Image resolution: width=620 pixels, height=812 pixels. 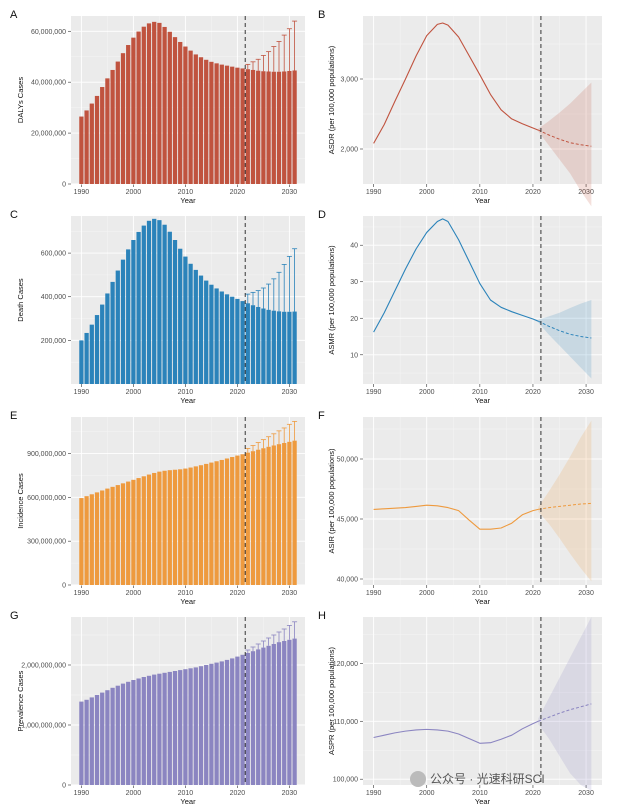 What do you see at coordinates (354, 355) in the screenshot?
I see `y-tick-label: 10` at bounding box center [354, 355].